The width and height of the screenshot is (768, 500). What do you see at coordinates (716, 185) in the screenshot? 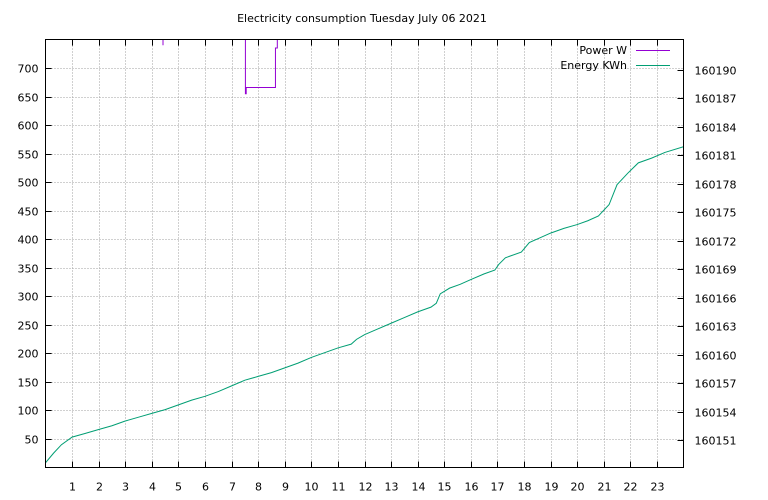
I see `y2-tick-label: 160178` at bounding box center [716, 185].